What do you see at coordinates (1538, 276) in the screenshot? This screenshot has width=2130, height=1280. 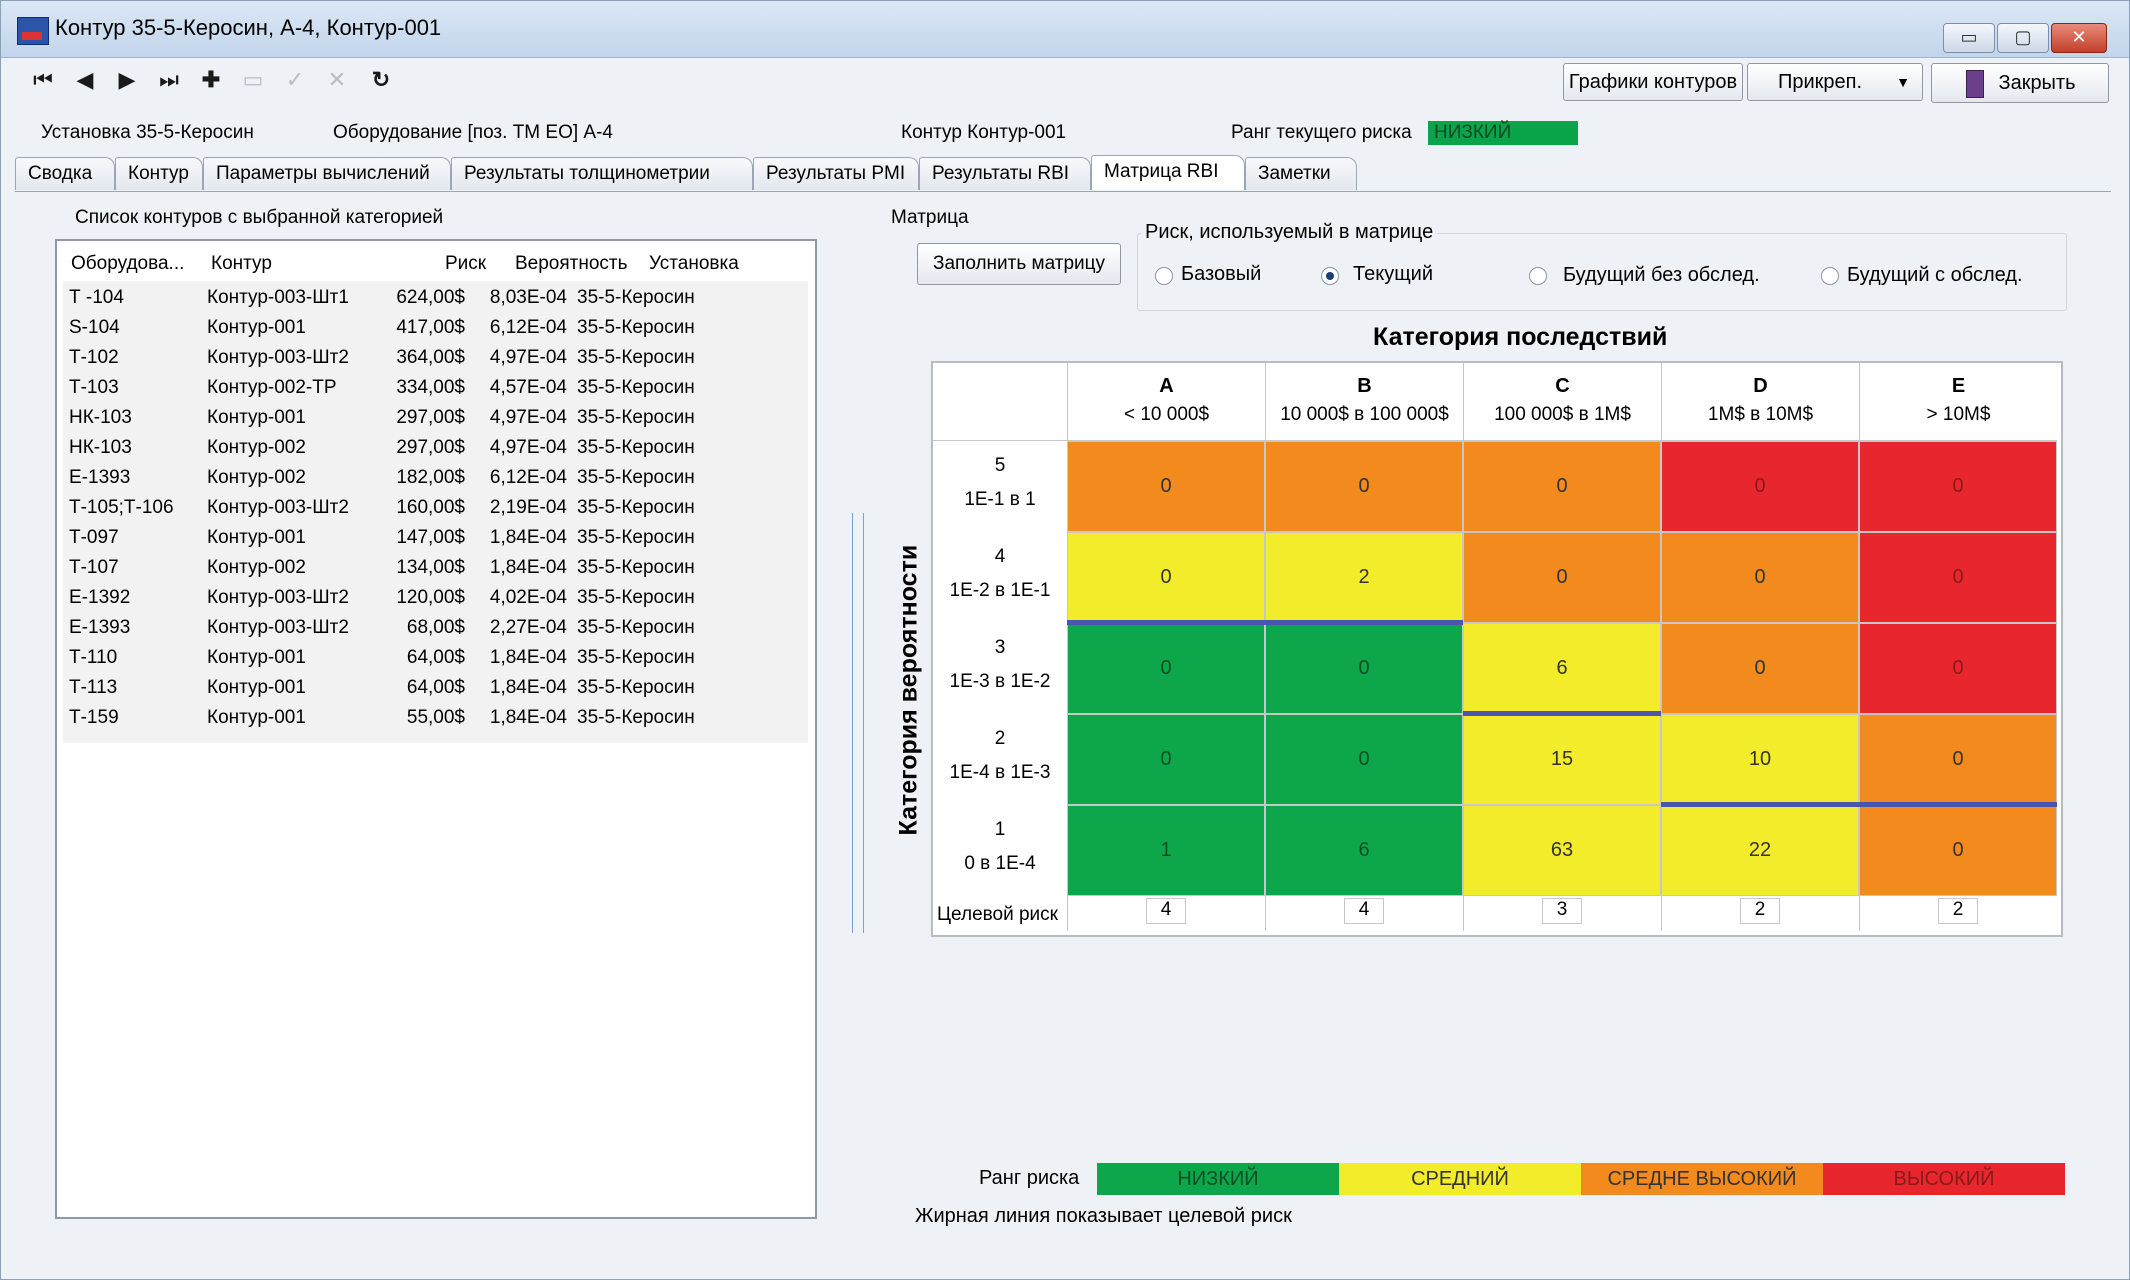 I see `radio-future-no-insp` at bounding box center [1538, 276].